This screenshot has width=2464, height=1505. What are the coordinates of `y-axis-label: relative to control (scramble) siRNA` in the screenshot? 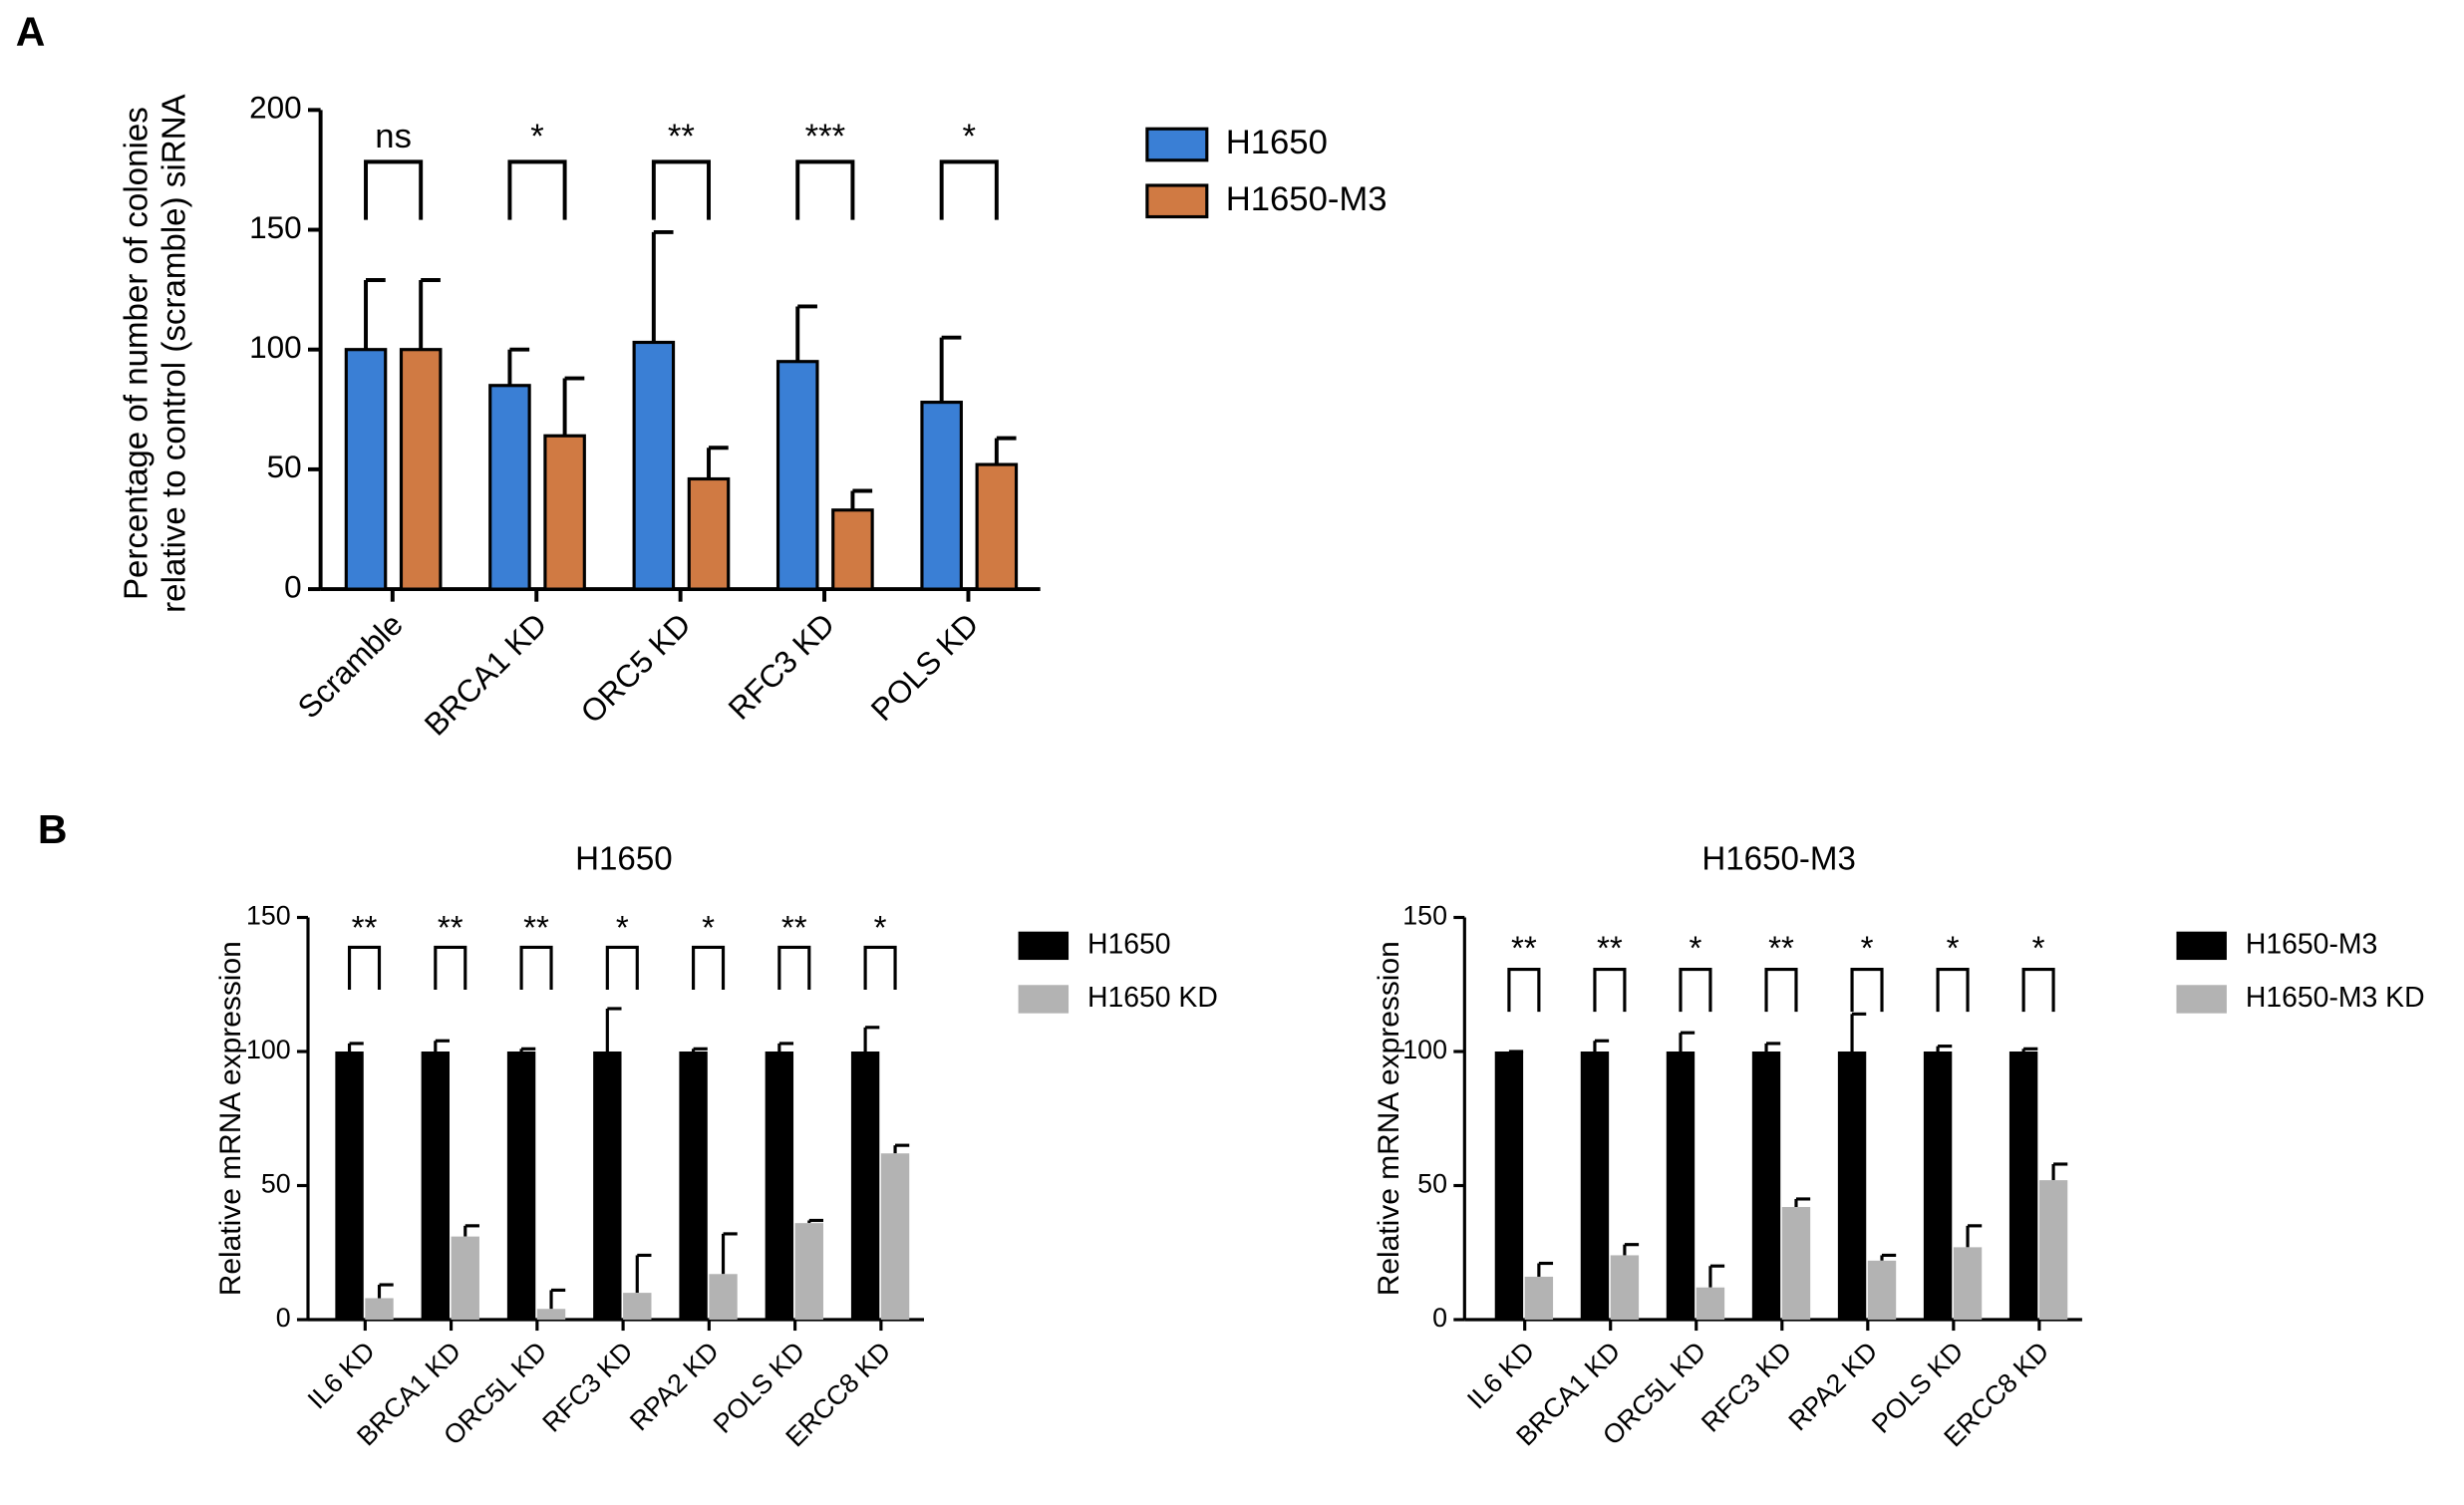 It's located at (174, 353).